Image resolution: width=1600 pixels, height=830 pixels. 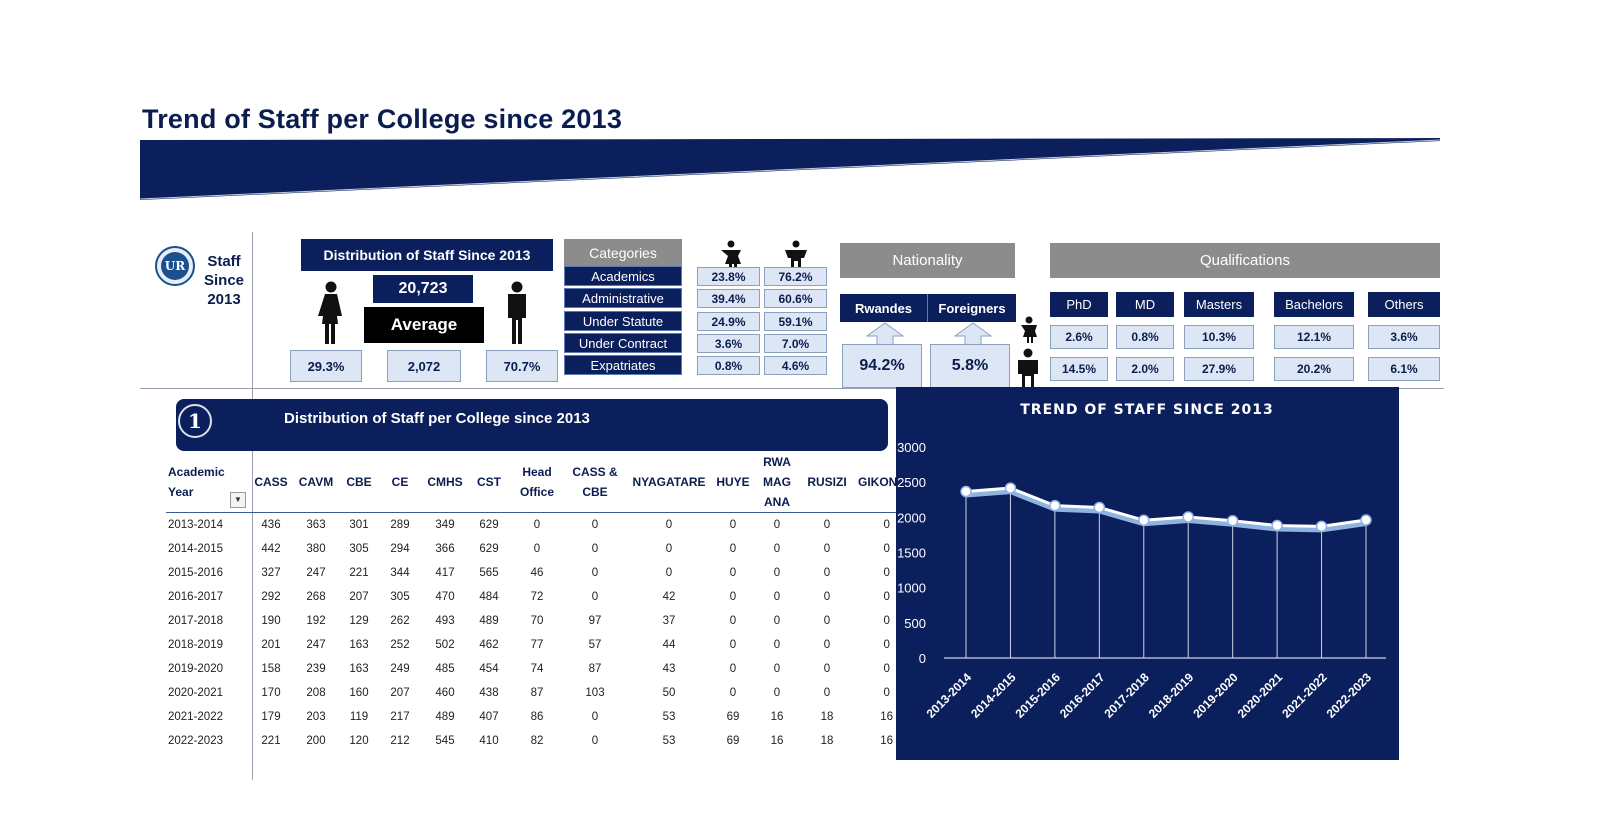 I want to click on qualification-female-pct: 12.1%, so click(x=1314, y=337).